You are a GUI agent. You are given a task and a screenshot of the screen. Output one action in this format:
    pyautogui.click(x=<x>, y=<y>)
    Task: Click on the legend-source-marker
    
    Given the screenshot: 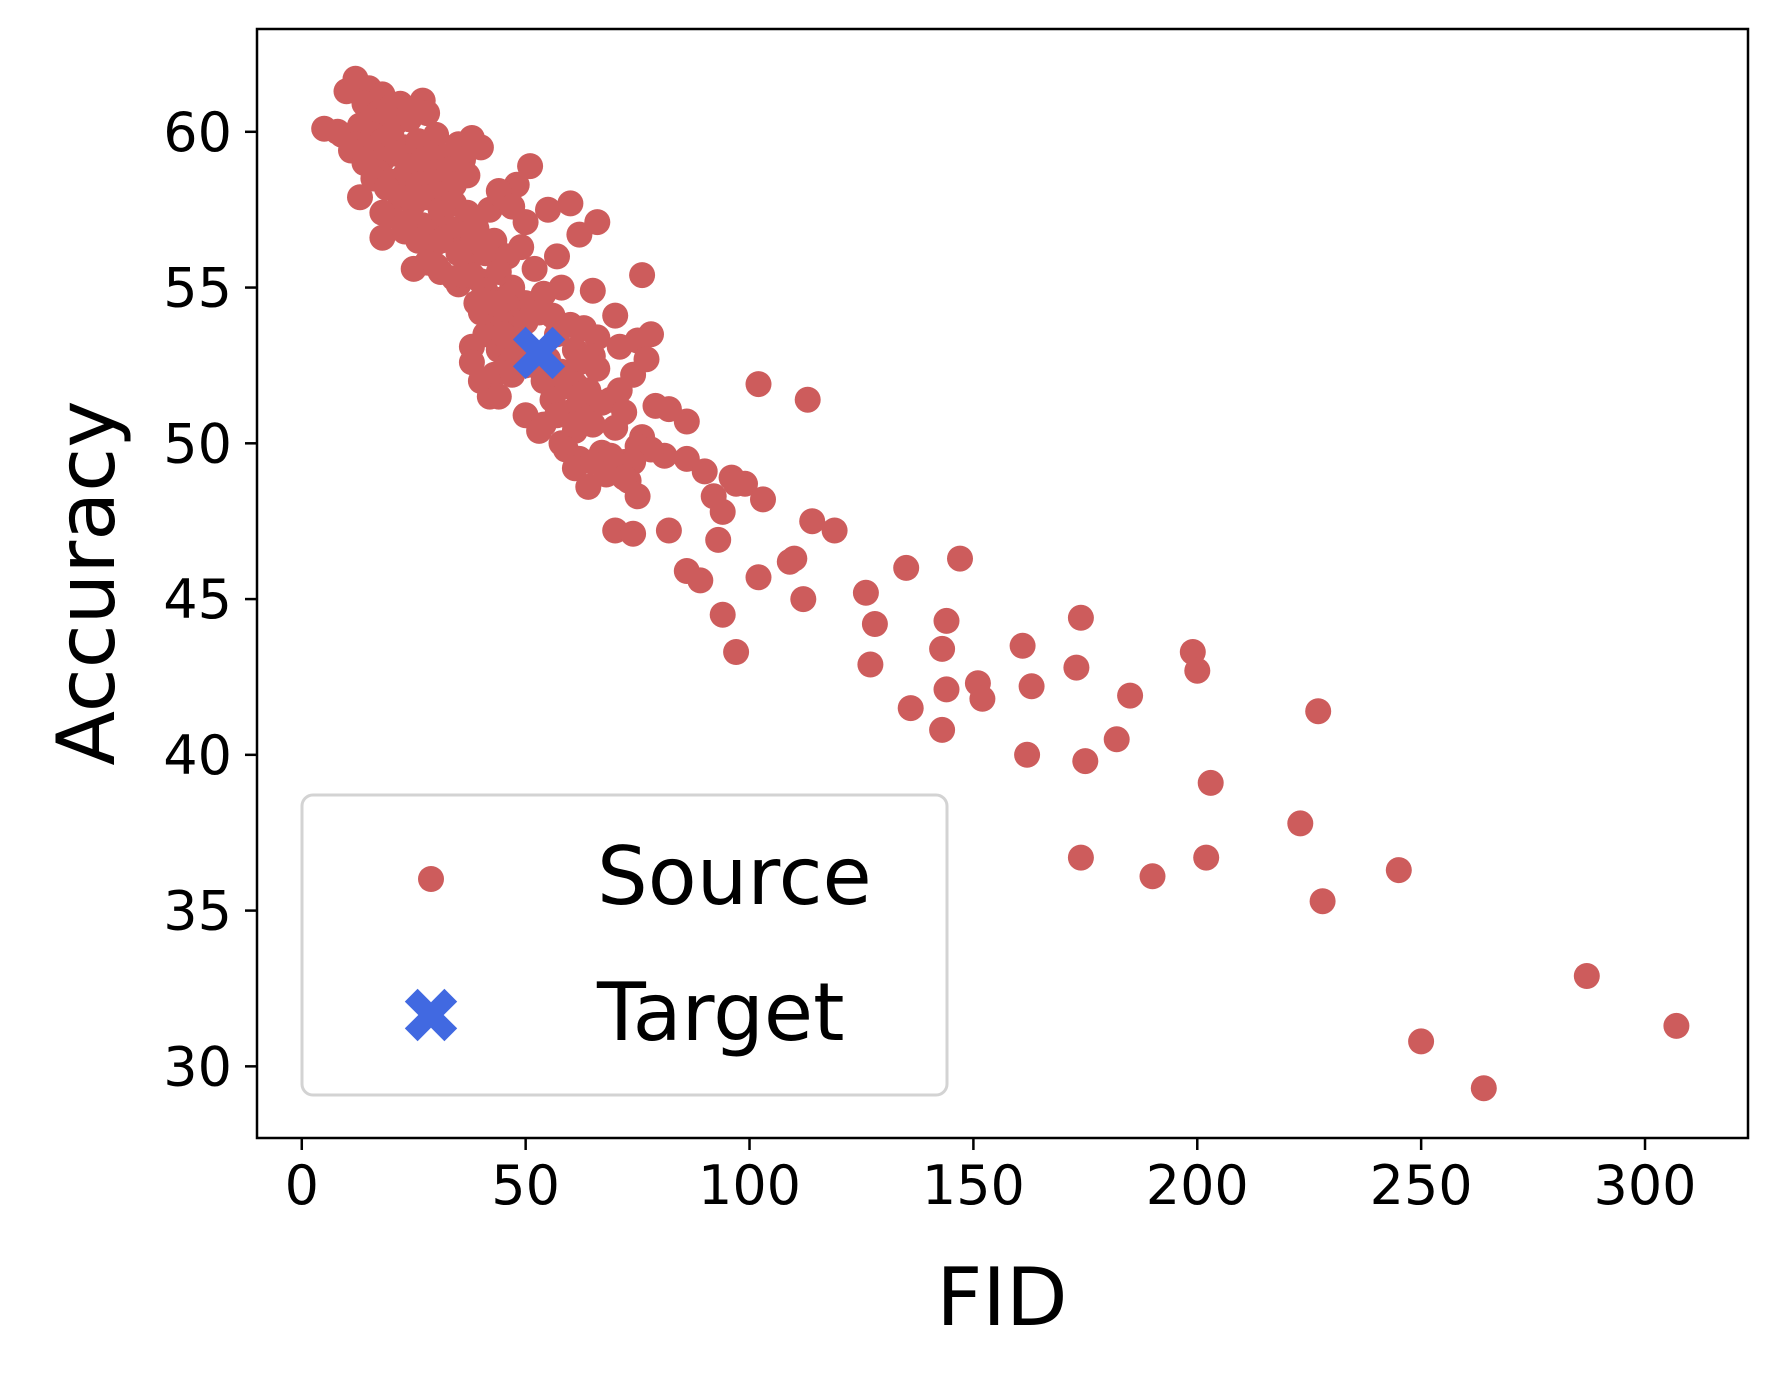 What is the action you would take?
    pyautogui.click(x=431, y=879)
    